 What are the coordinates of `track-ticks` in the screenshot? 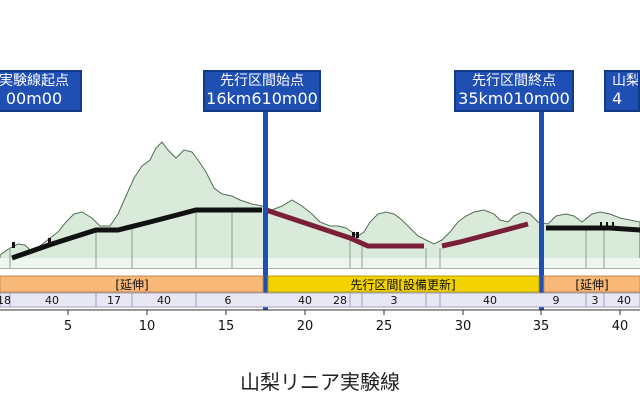 It's located at (313, 235).